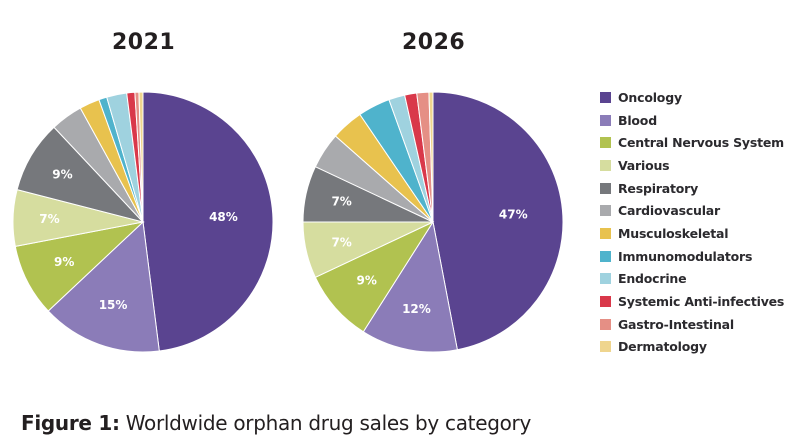  I want to click on legend-item: Blood, so click(692, 120).